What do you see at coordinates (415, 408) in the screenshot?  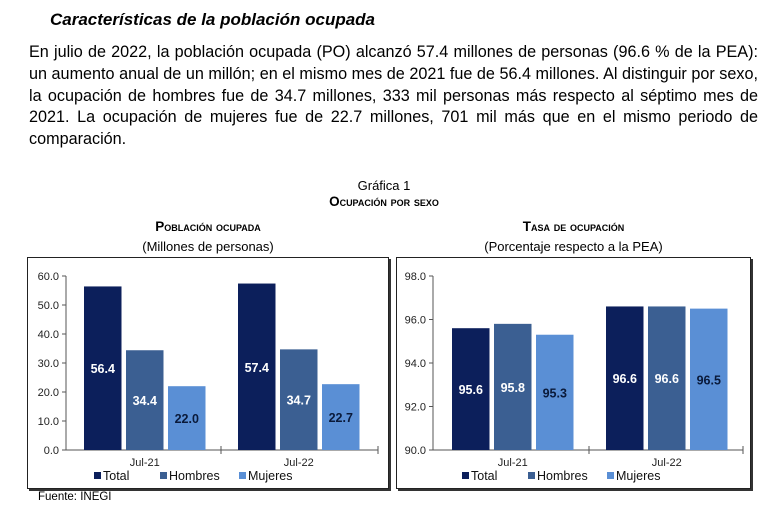 I see `y-tick-label: 92.0` at bounding box center [415, 408].